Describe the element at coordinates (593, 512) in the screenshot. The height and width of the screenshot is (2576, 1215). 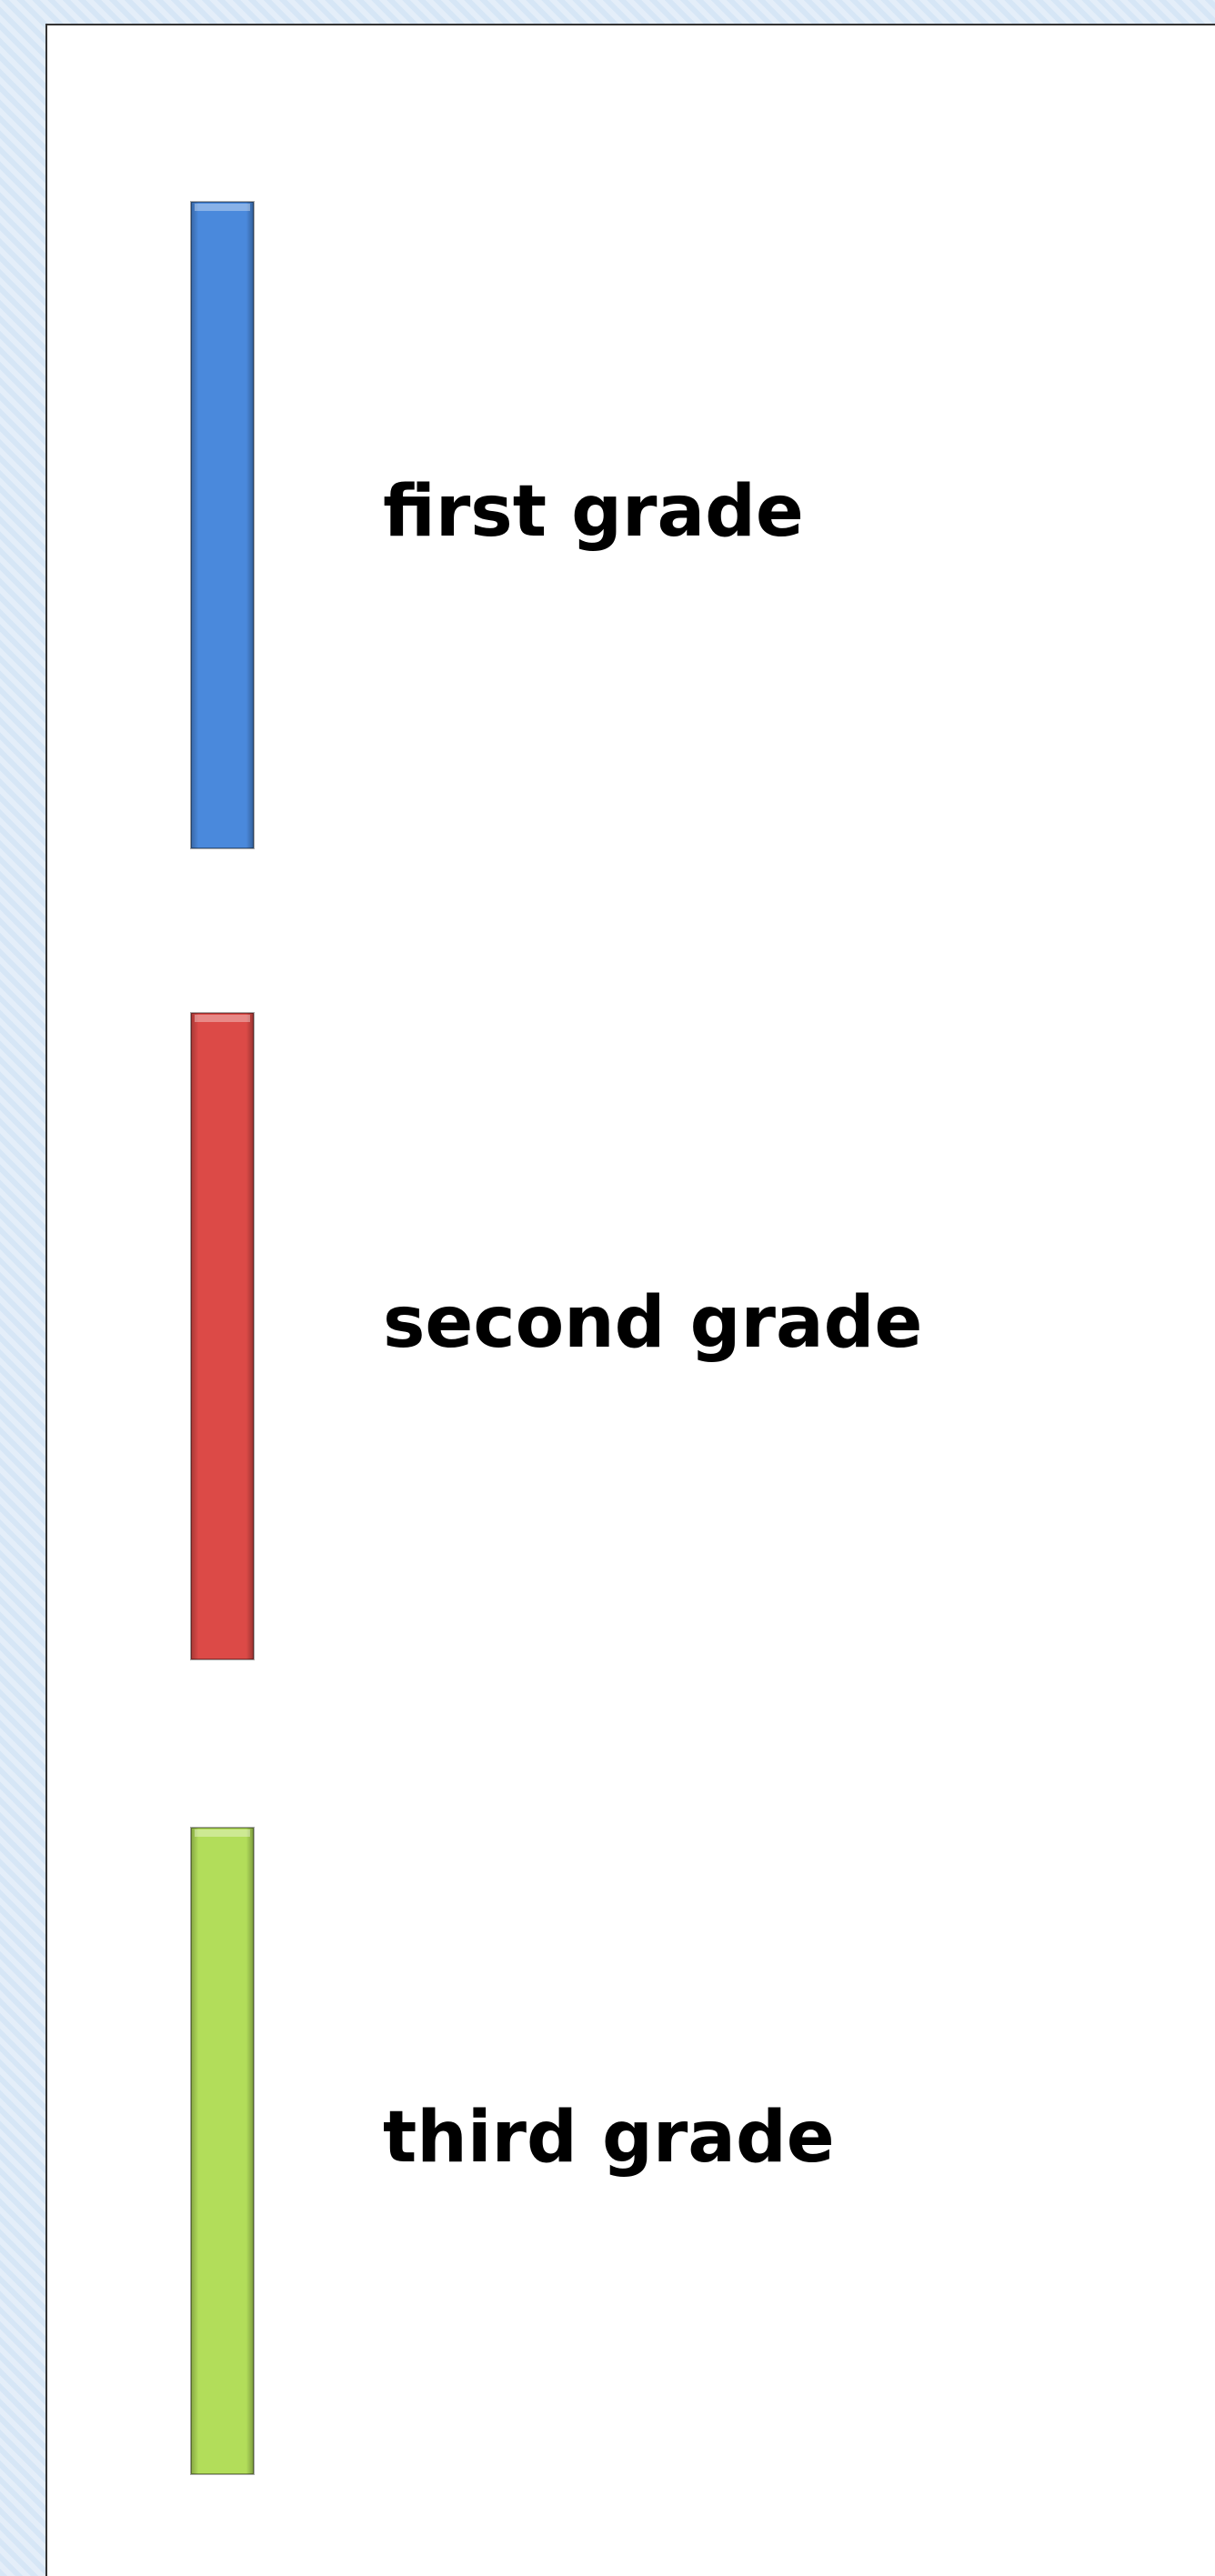
I see `legend-label: first grade` at that location.